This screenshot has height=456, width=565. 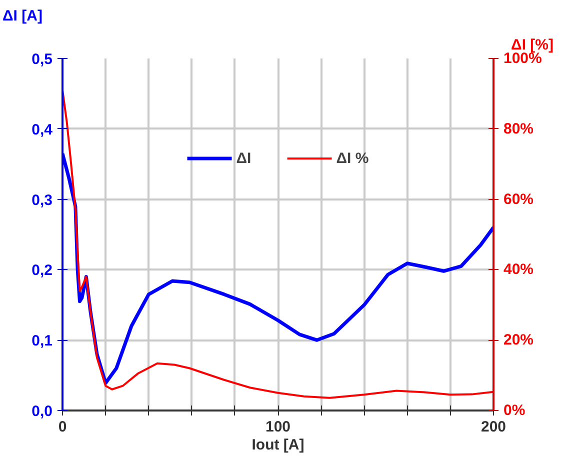 I want to click on x-tick-label: 0, so click(x=62, y=427).